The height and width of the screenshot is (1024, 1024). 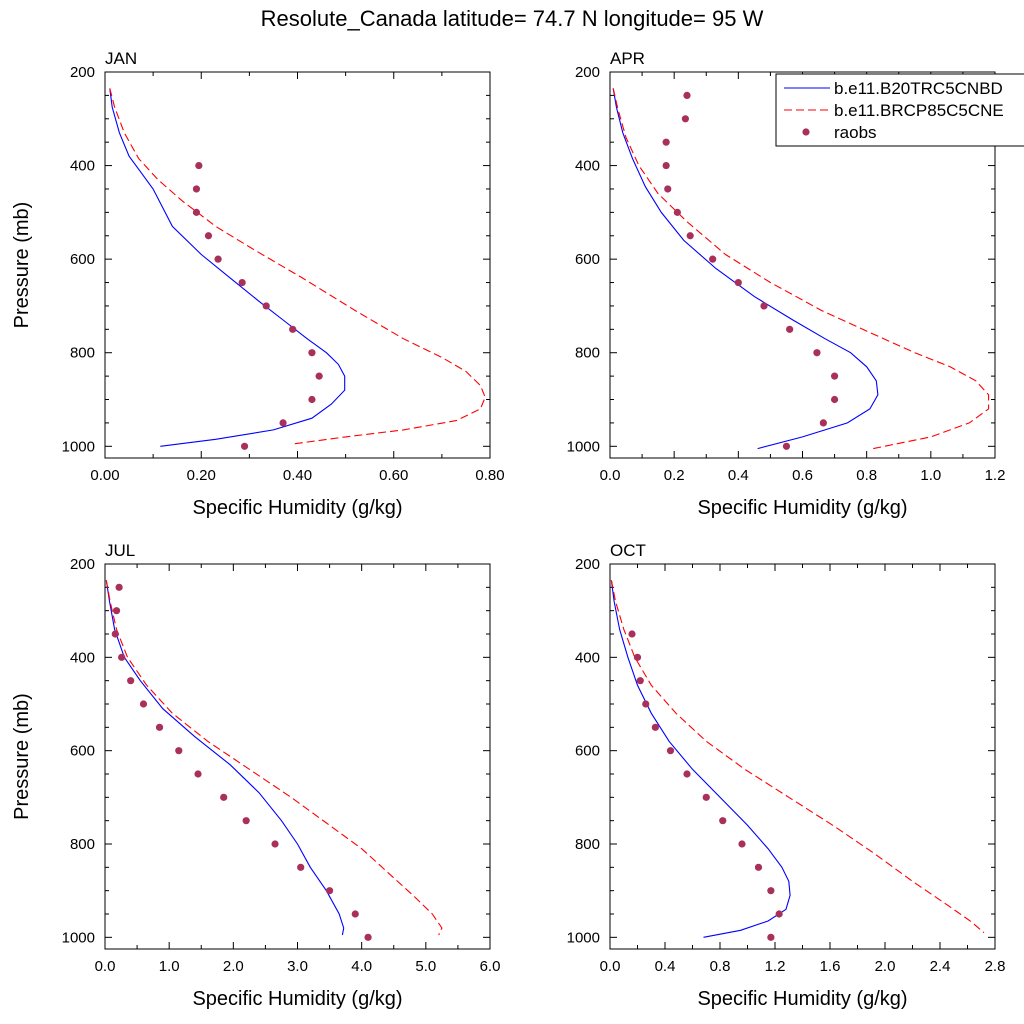 What do you see at coordinates (489, 475) in the screenshot?
I see `x-tick-label: 0.80` at bounding box center [489, 475].